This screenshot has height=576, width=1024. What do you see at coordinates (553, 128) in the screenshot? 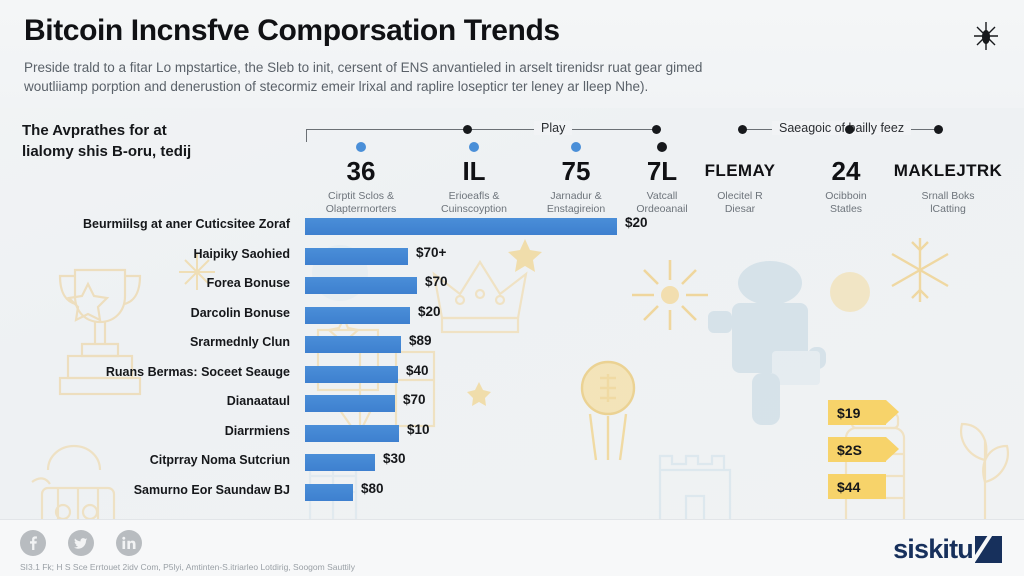
I see `bracket-label-left: Play` at bounding box center [553, 128].